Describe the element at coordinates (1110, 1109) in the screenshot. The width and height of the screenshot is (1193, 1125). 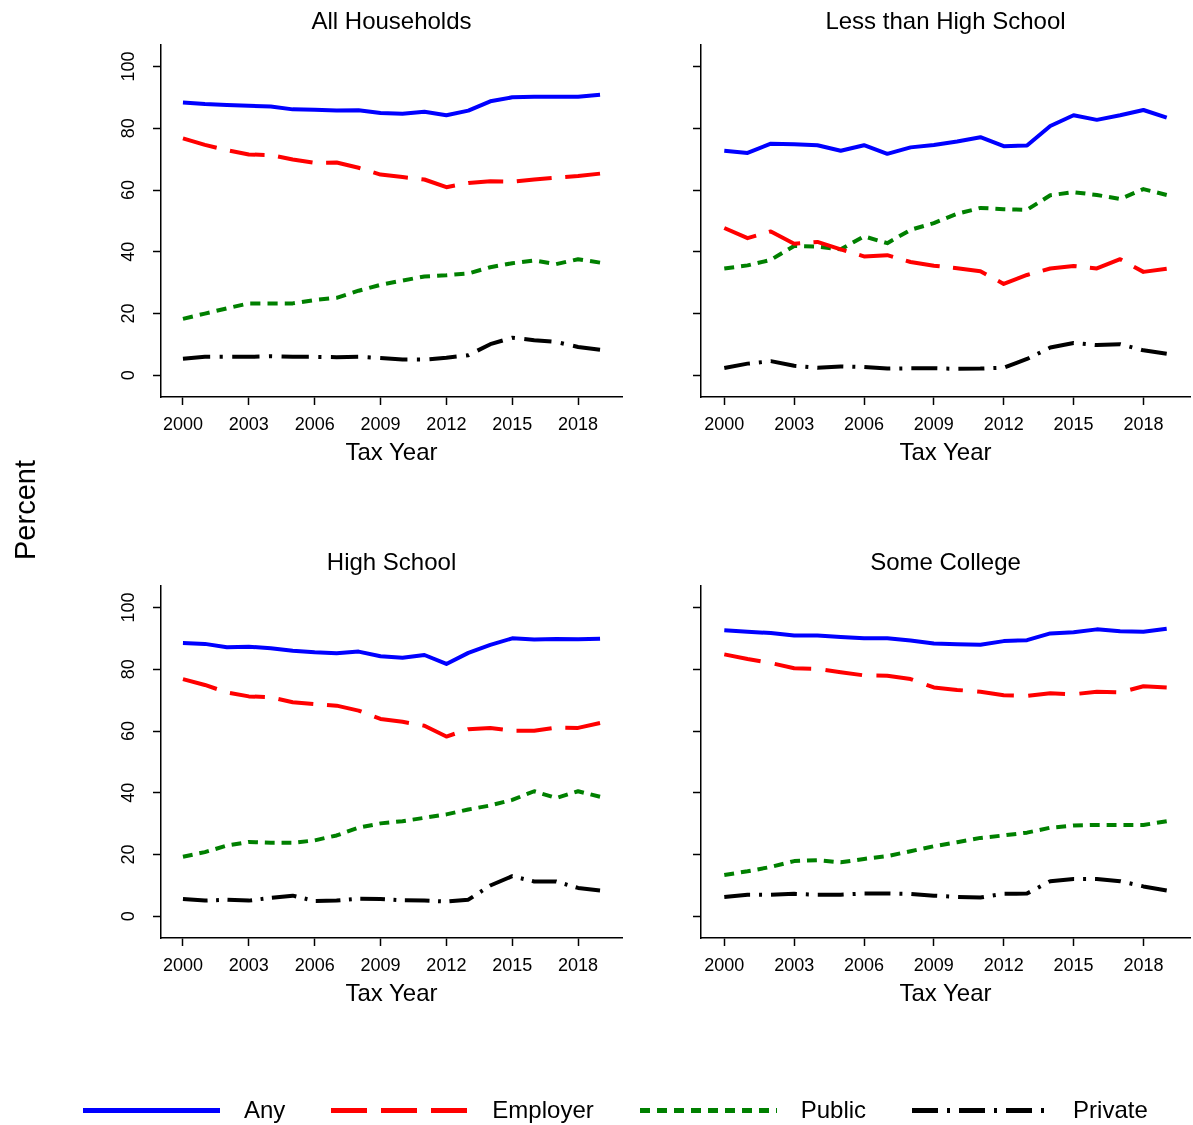
I see `legend-label: Private` at that location.